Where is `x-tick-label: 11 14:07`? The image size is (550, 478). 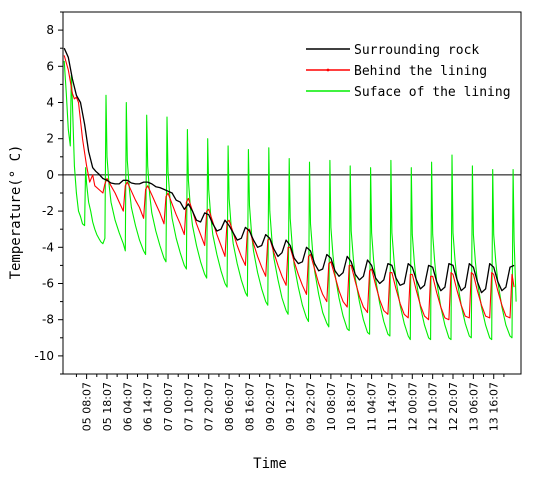 x-tick-label: 11 14:07 is located at coordinates (392, 406).